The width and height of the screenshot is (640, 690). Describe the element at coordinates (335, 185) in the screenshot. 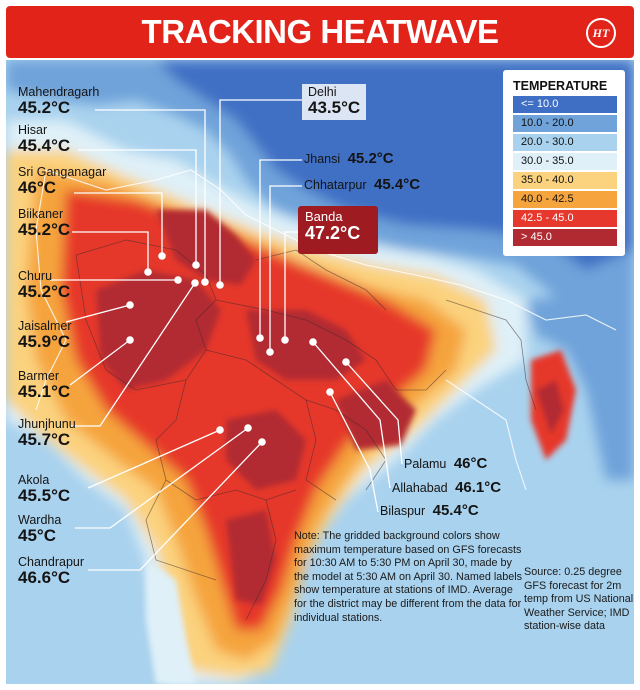

I see `station-name: Chhatarpur` at that location.